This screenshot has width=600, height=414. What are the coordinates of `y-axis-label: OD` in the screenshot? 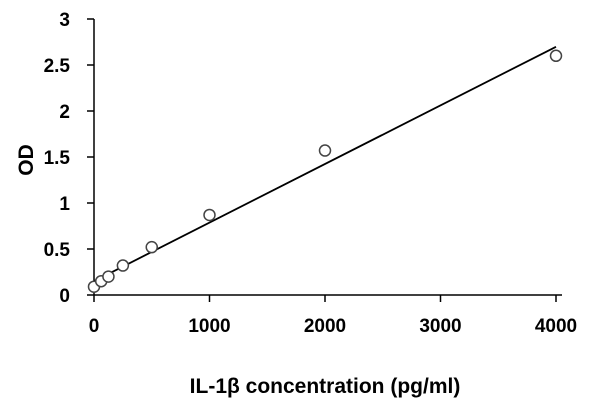 It's located at (26, 160).